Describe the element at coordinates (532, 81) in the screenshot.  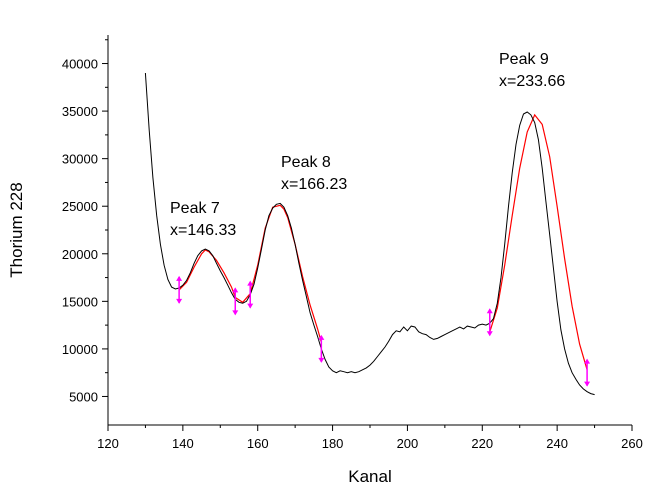
I see `peak-position: x=233.66` at that location.